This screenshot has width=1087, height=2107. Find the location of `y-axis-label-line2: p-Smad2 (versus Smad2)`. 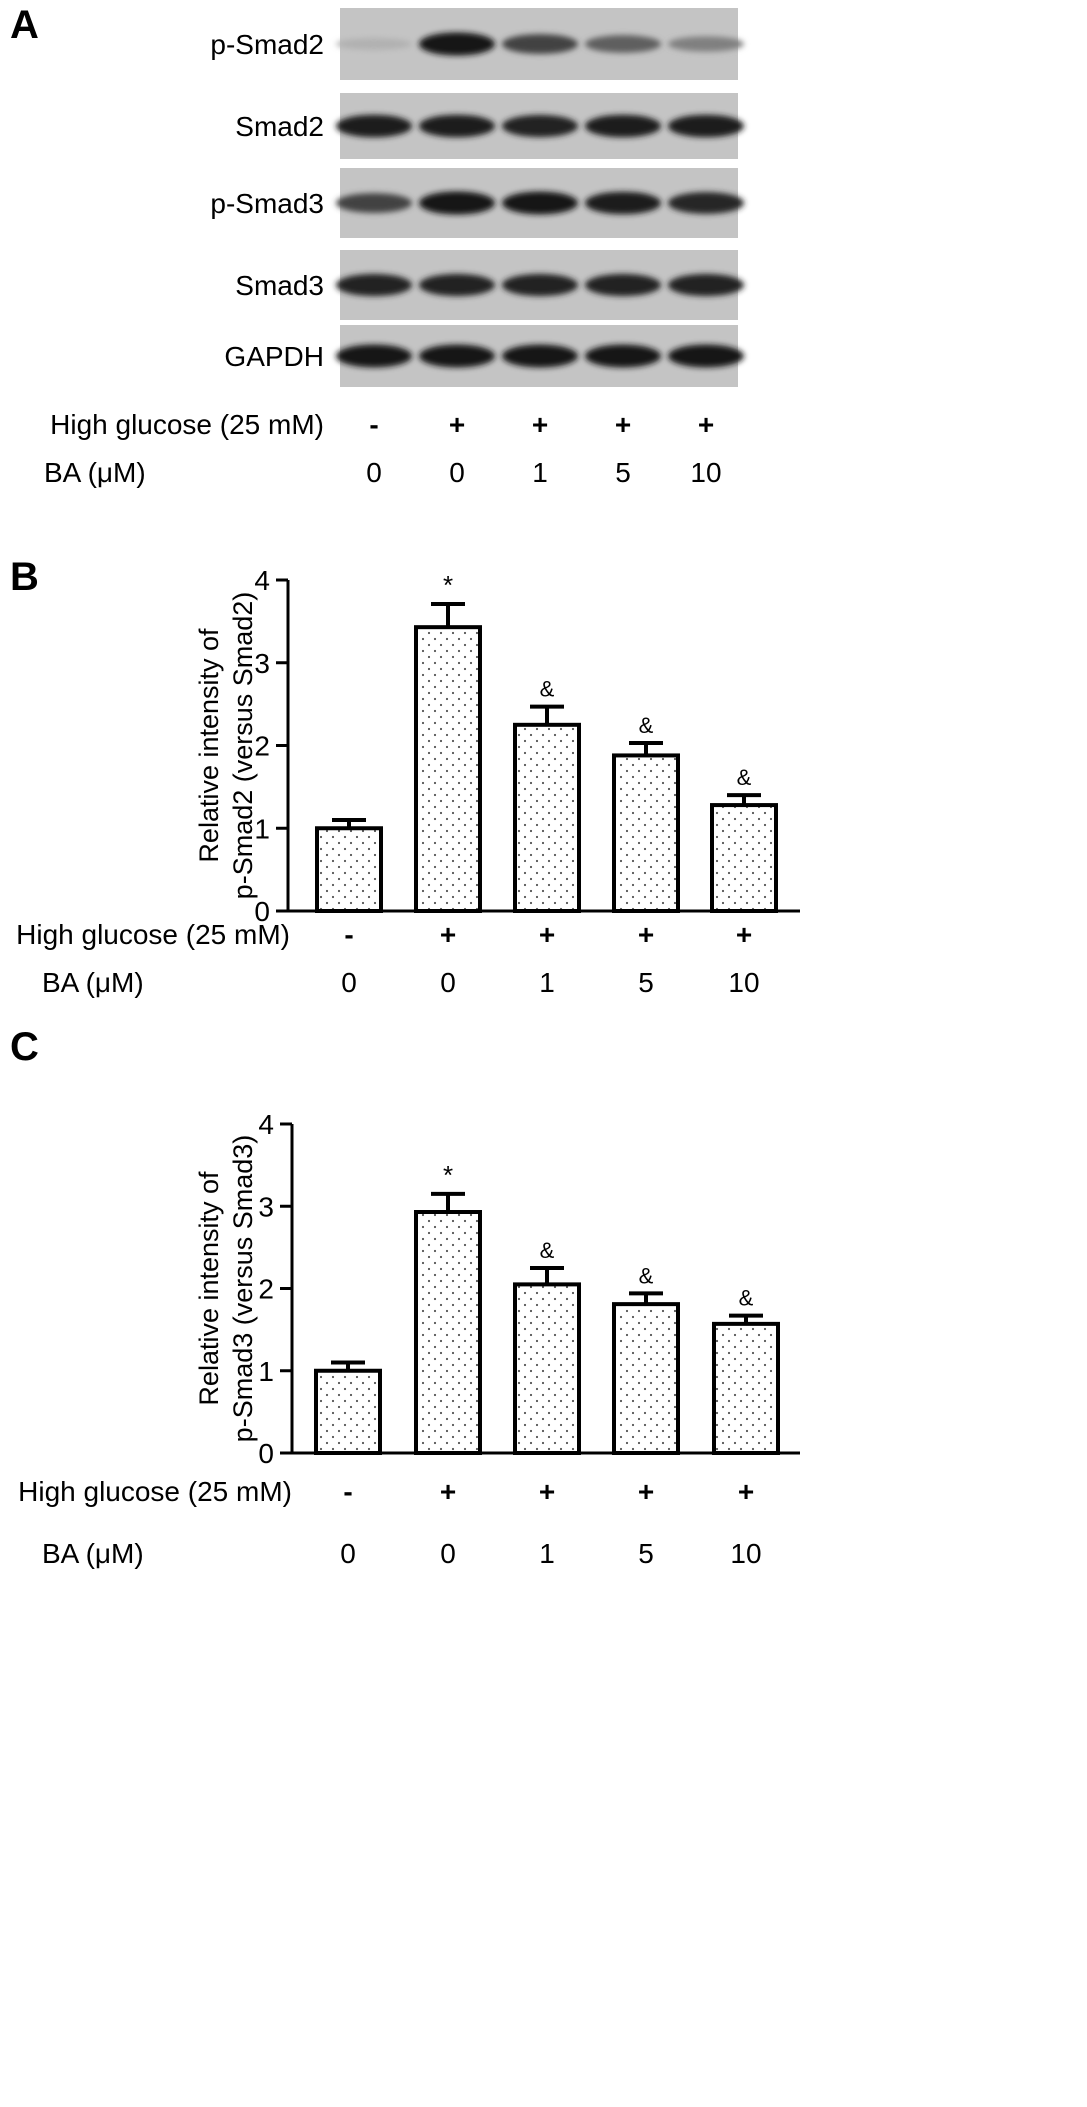

y-axis-label-line2: p-Smad2 (versus Smad2) is located at coordinates (243, 746).